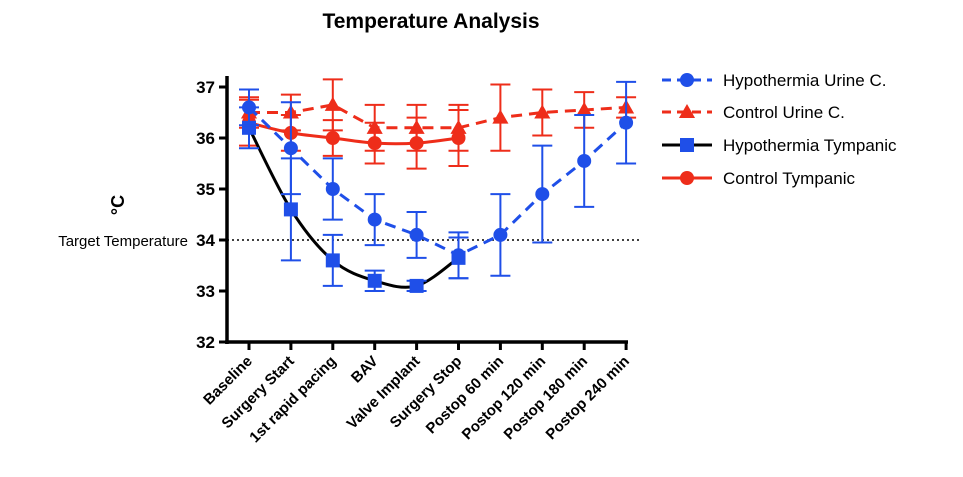 This screenshot has width=963, height=477. What do you see at coordinates (257, 392) in the screenshot?
I see `x-tick-label: Surgery Start` at bounding box center [257, 392].